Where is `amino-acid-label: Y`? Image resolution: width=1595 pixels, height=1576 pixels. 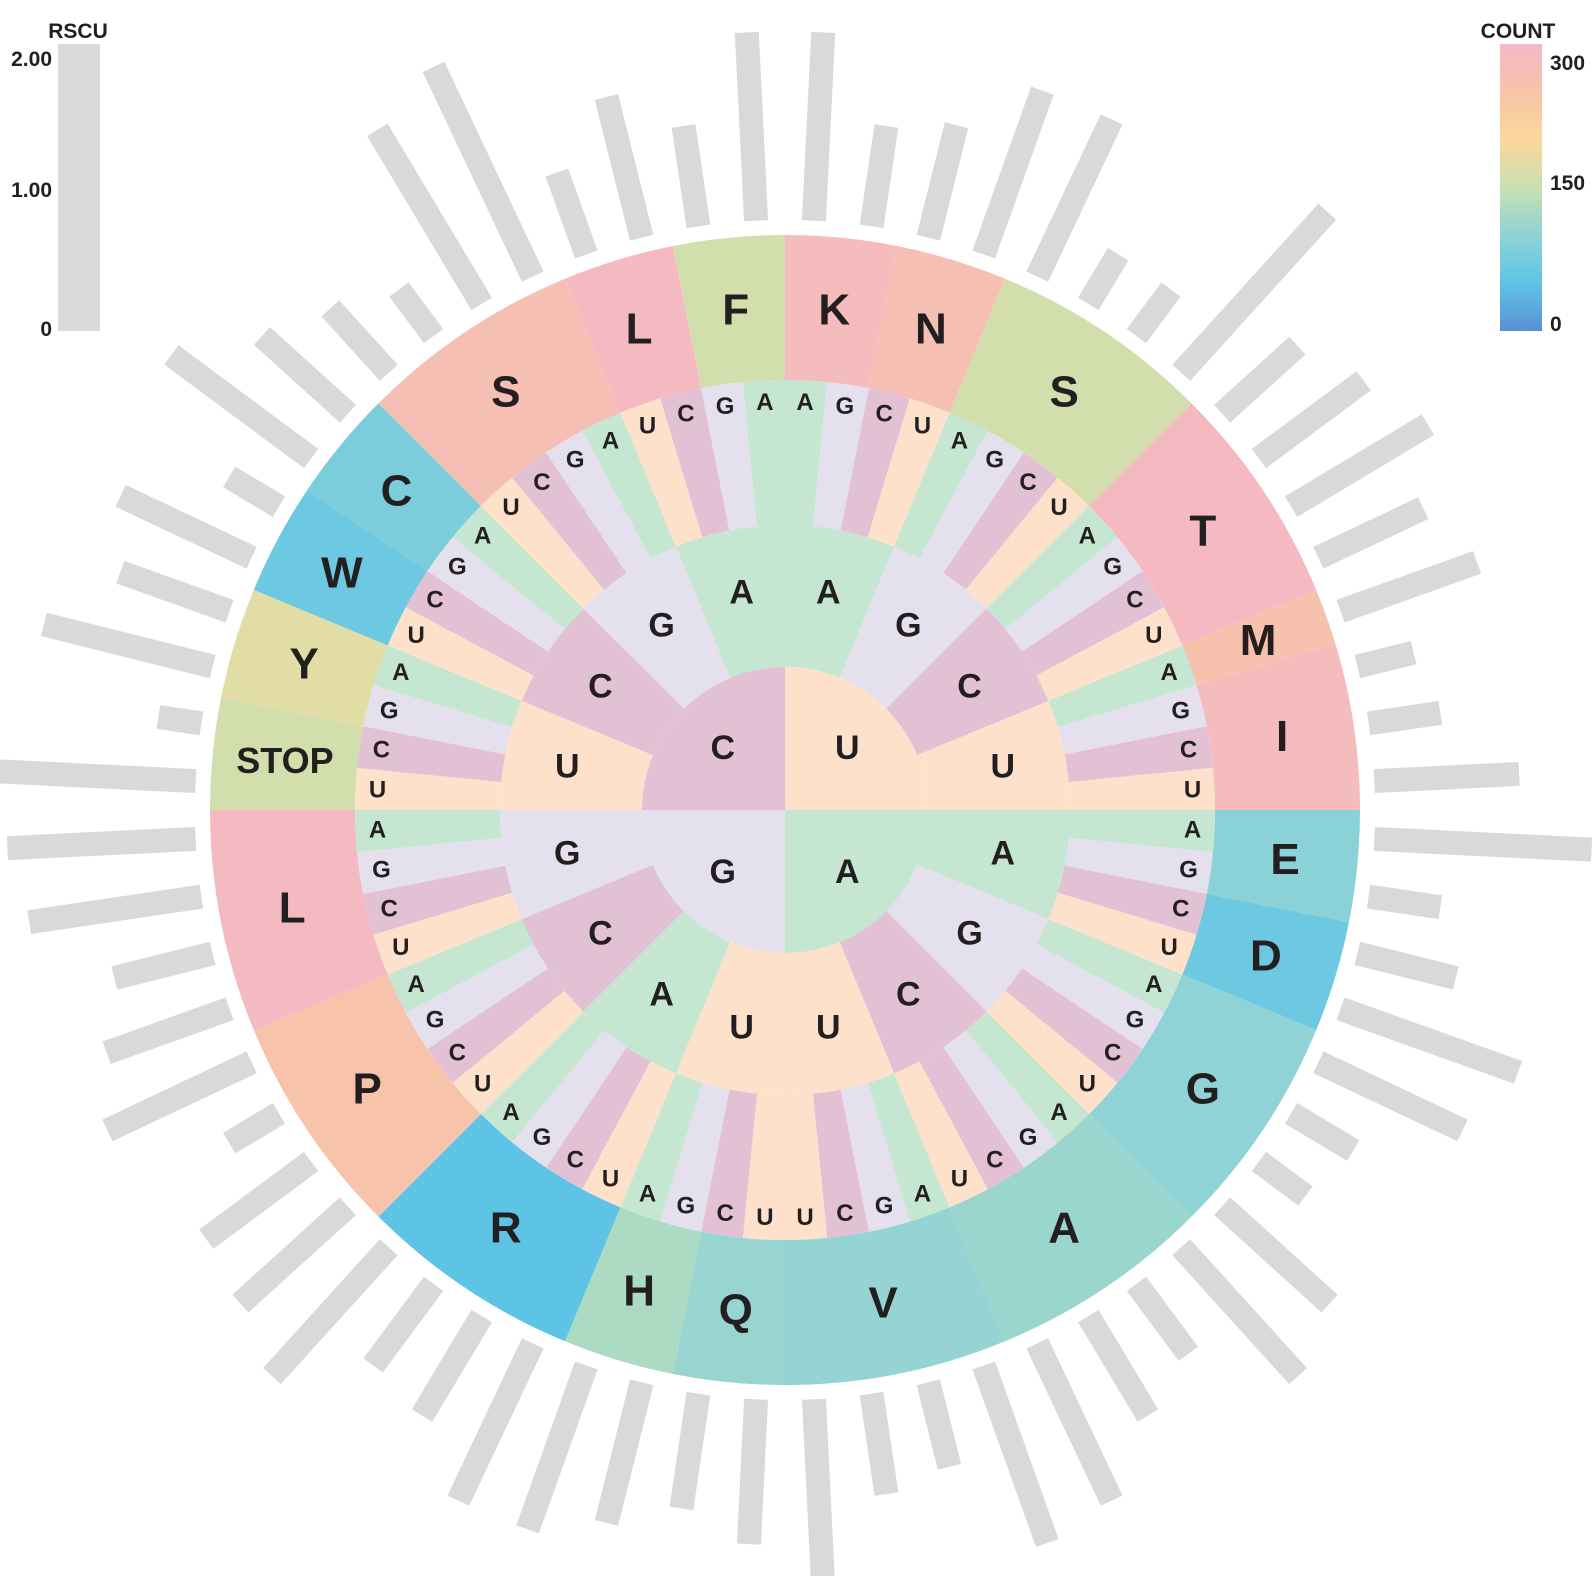
amino-acid-label: Y is located at coordinates (303, 664).